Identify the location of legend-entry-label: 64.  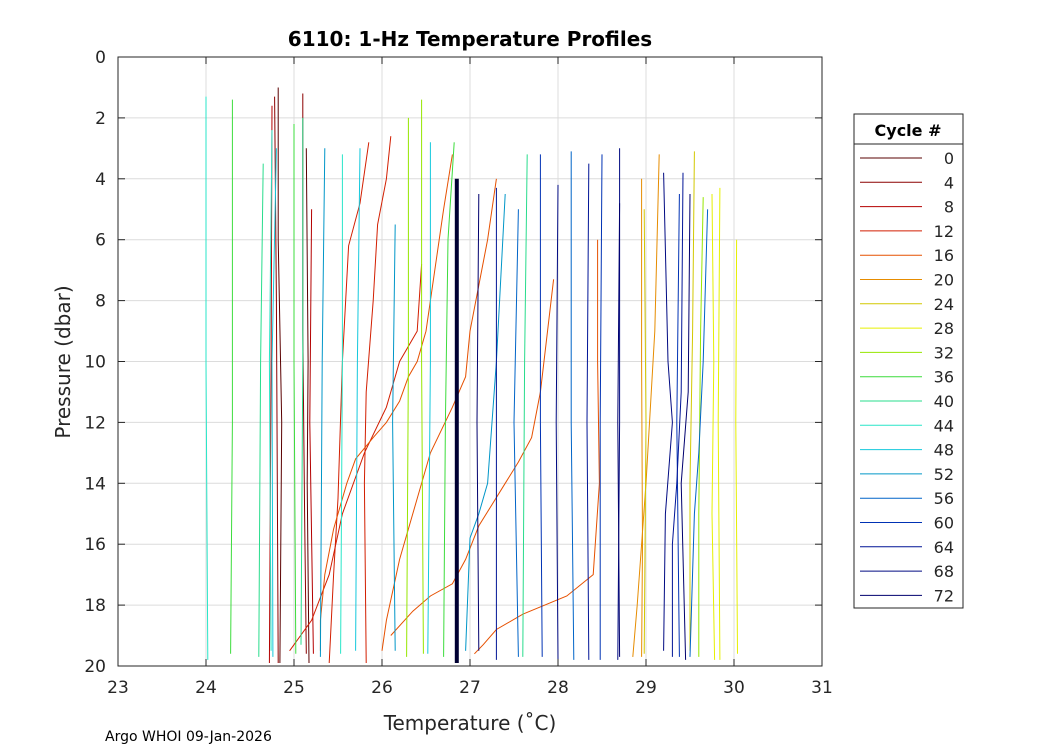
(944, 547).